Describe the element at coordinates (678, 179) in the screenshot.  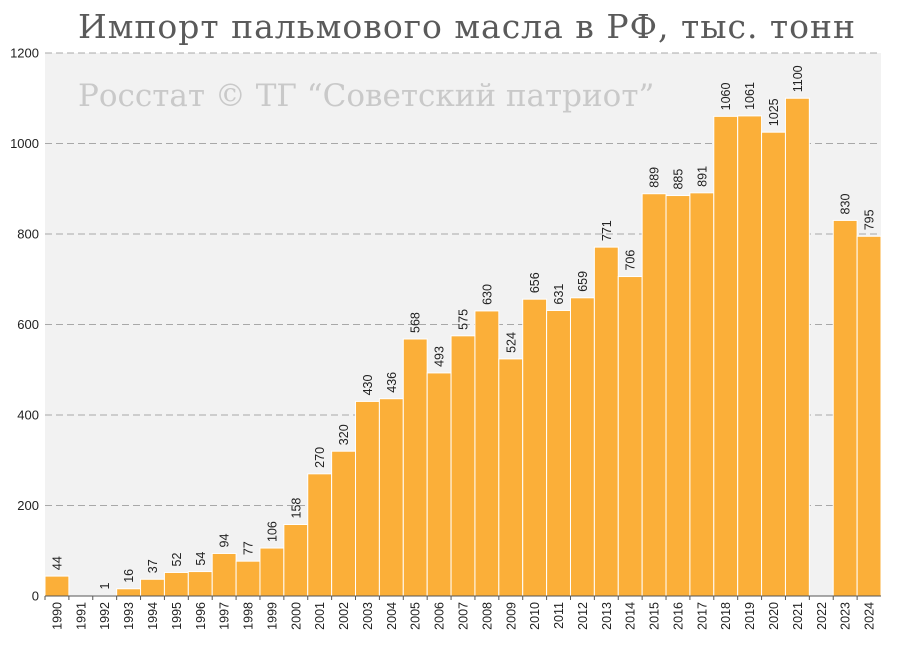
I see `data-label: 885` at that location.